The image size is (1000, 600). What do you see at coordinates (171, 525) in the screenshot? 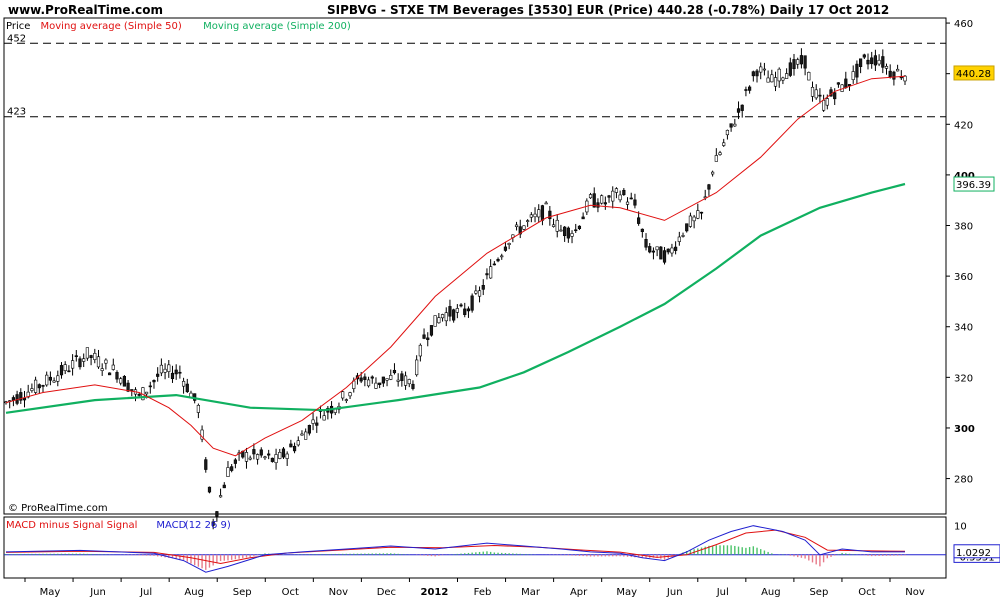
I see `macd-legend-entry: MACD` at bounding box center [171, 525].